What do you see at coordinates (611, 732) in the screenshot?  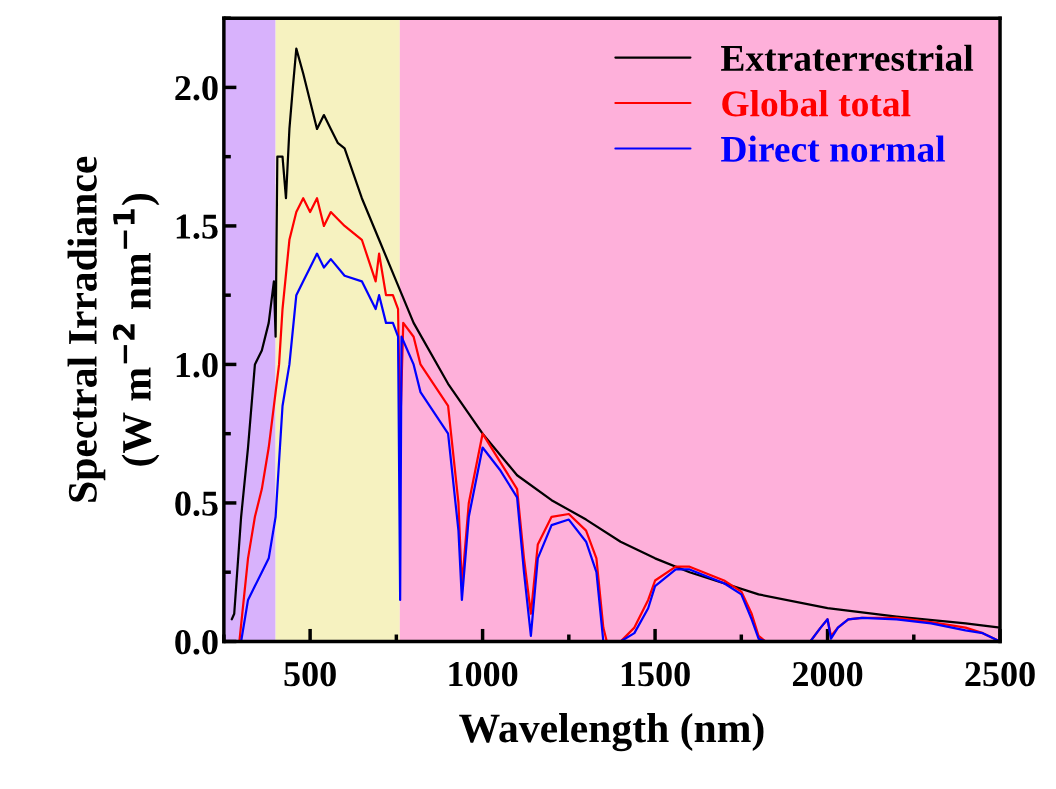 I see `x-axis-title: Wavelength (nm)` at bounding box center [611, 732].